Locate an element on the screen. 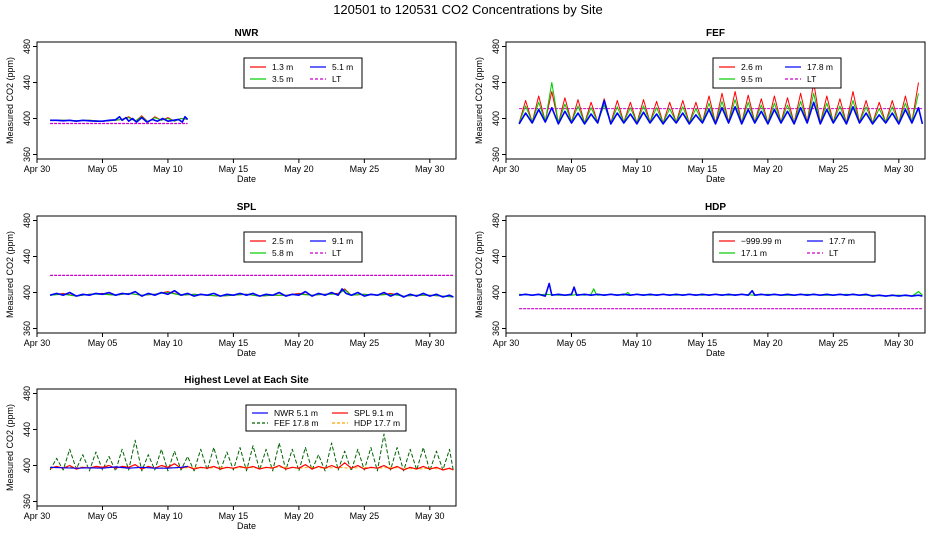 Image resolution: width=936 pixels, height=540 pixels. legend-label: −999.99 m is located at coordinates (761, 241).